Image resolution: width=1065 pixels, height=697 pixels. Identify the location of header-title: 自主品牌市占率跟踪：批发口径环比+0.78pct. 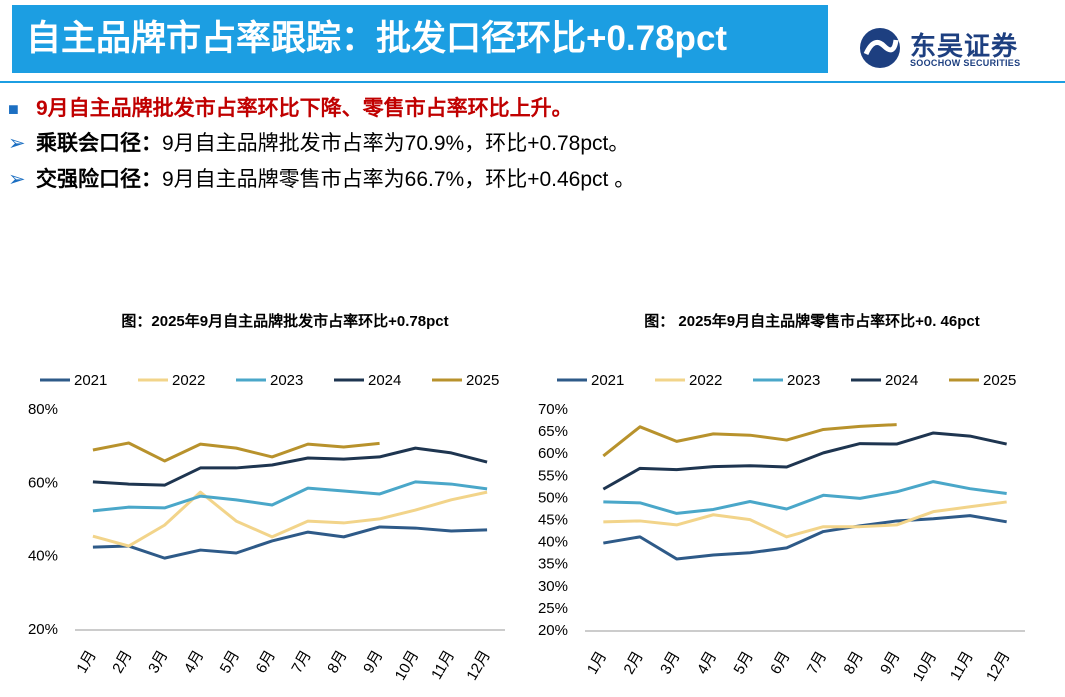
(420, 39).